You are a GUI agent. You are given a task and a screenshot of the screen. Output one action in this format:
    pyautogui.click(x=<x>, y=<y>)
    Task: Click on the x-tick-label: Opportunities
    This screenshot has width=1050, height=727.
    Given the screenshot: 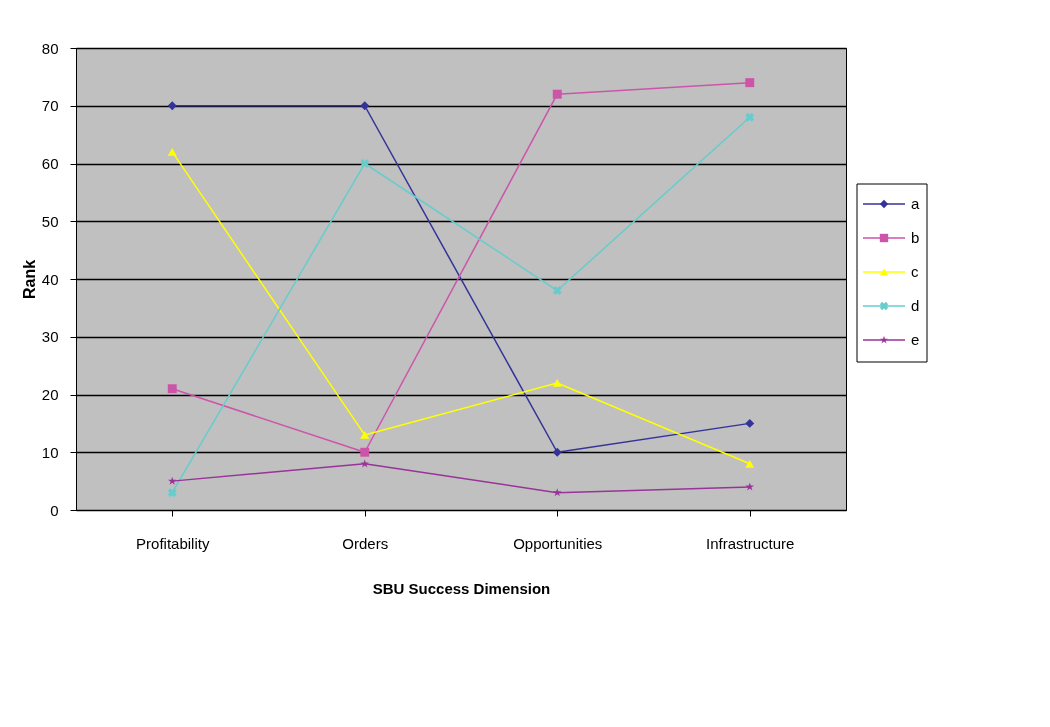 What is the action you would take?
    pyautogui.click(x=558, y=543)
    